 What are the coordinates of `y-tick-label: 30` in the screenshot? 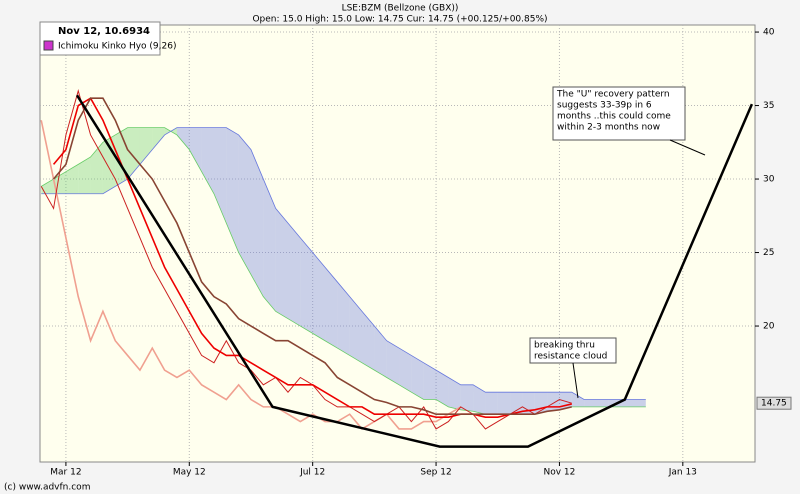 It's located at (769, 180).